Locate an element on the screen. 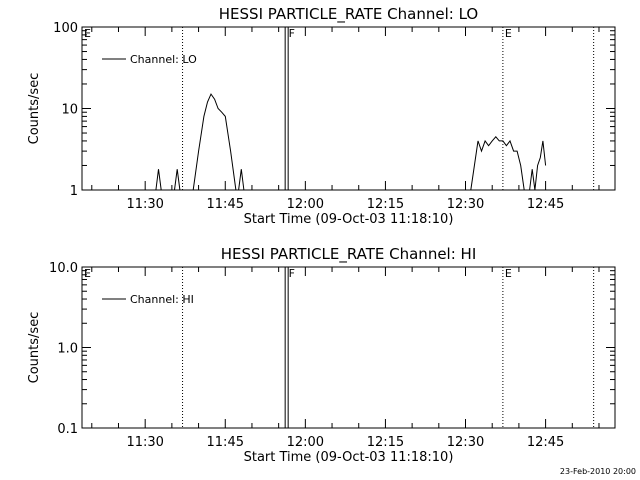 This screenshot has height=480, width=640. y-tick-label: 1 is located at coordinates (74, 191).